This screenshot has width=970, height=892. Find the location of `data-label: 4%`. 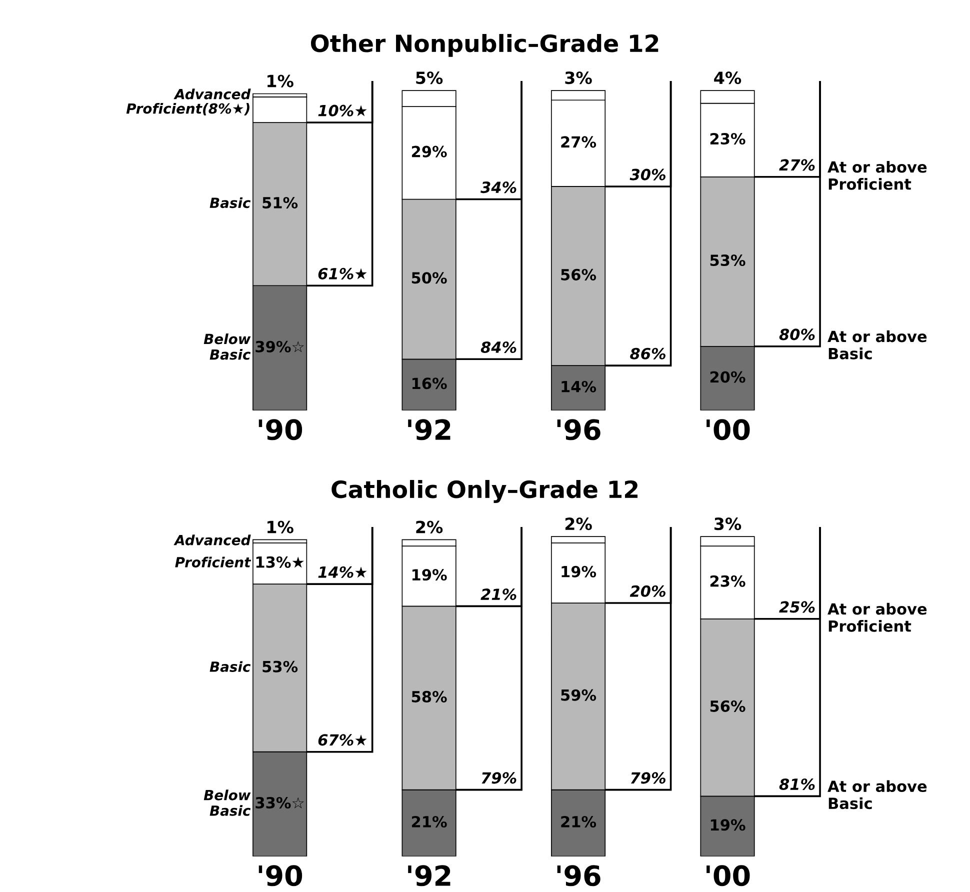

data-label: 4% is located at coordinates (728, 78).